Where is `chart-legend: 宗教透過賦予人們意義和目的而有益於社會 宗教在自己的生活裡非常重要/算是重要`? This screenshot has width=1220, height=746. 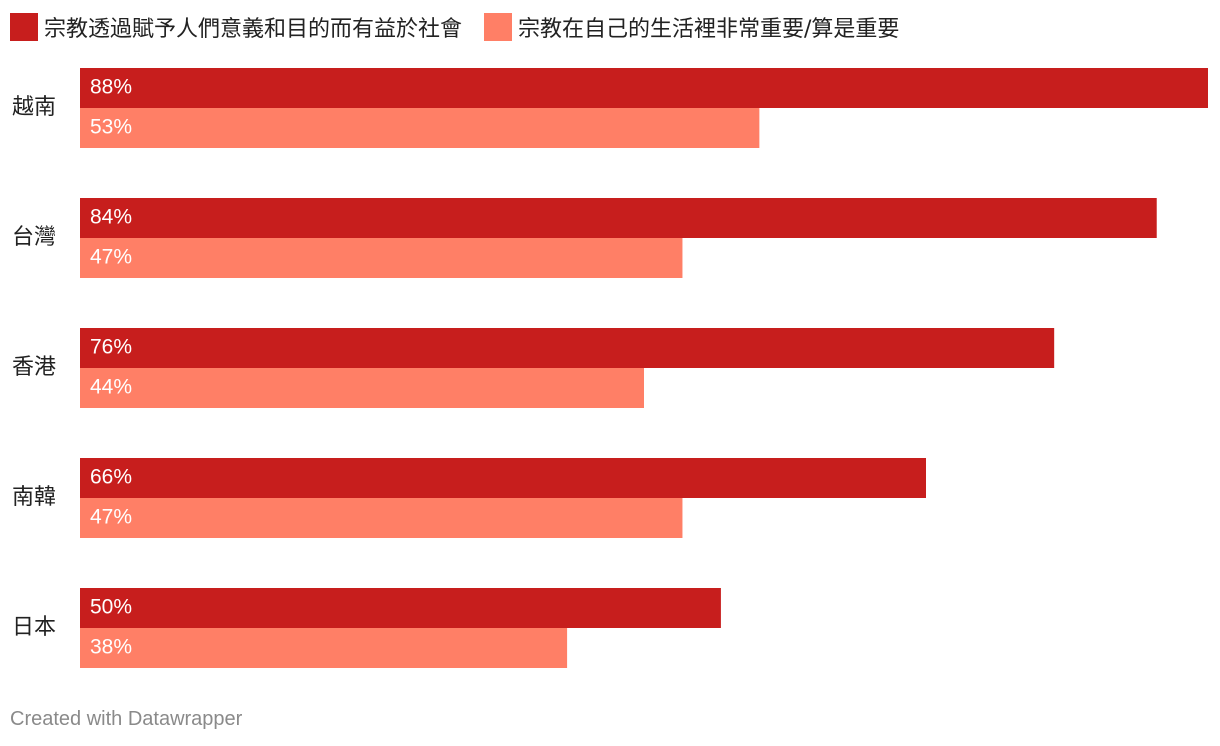
chart-legend: 宗教透過賦予人們意義和目的而有益於社會 宗教在自己的生活裡非常重要/算是重要 is located at coordinates (465, 27).